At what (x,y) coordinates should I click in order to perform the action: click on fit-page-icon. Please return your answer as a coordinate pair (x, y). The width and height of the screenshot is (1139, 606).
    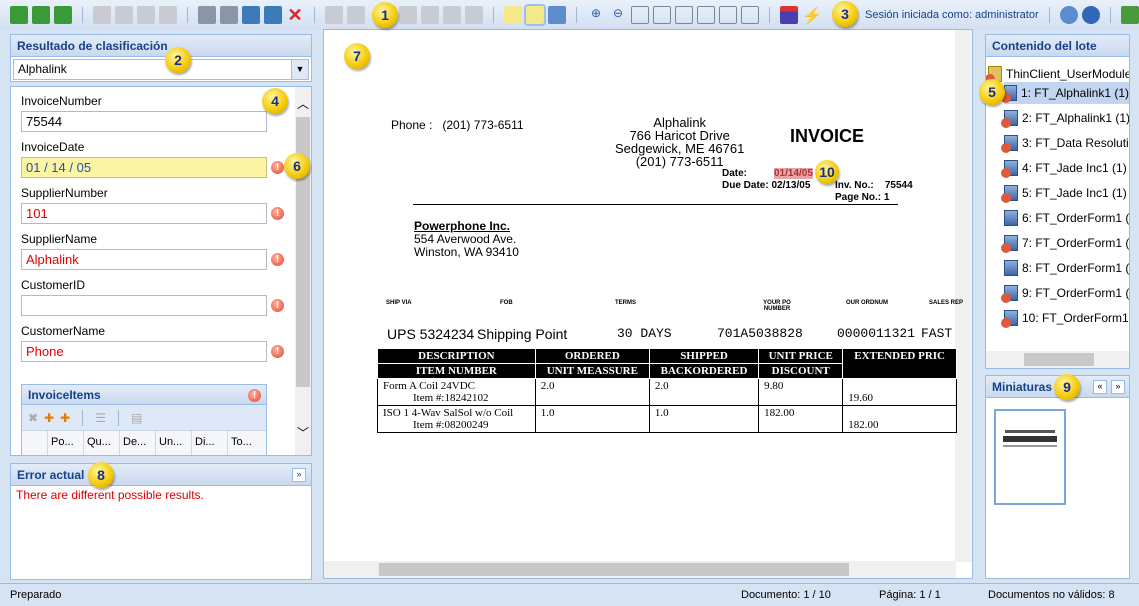
    Looking at the image, I should click on (640, 15).